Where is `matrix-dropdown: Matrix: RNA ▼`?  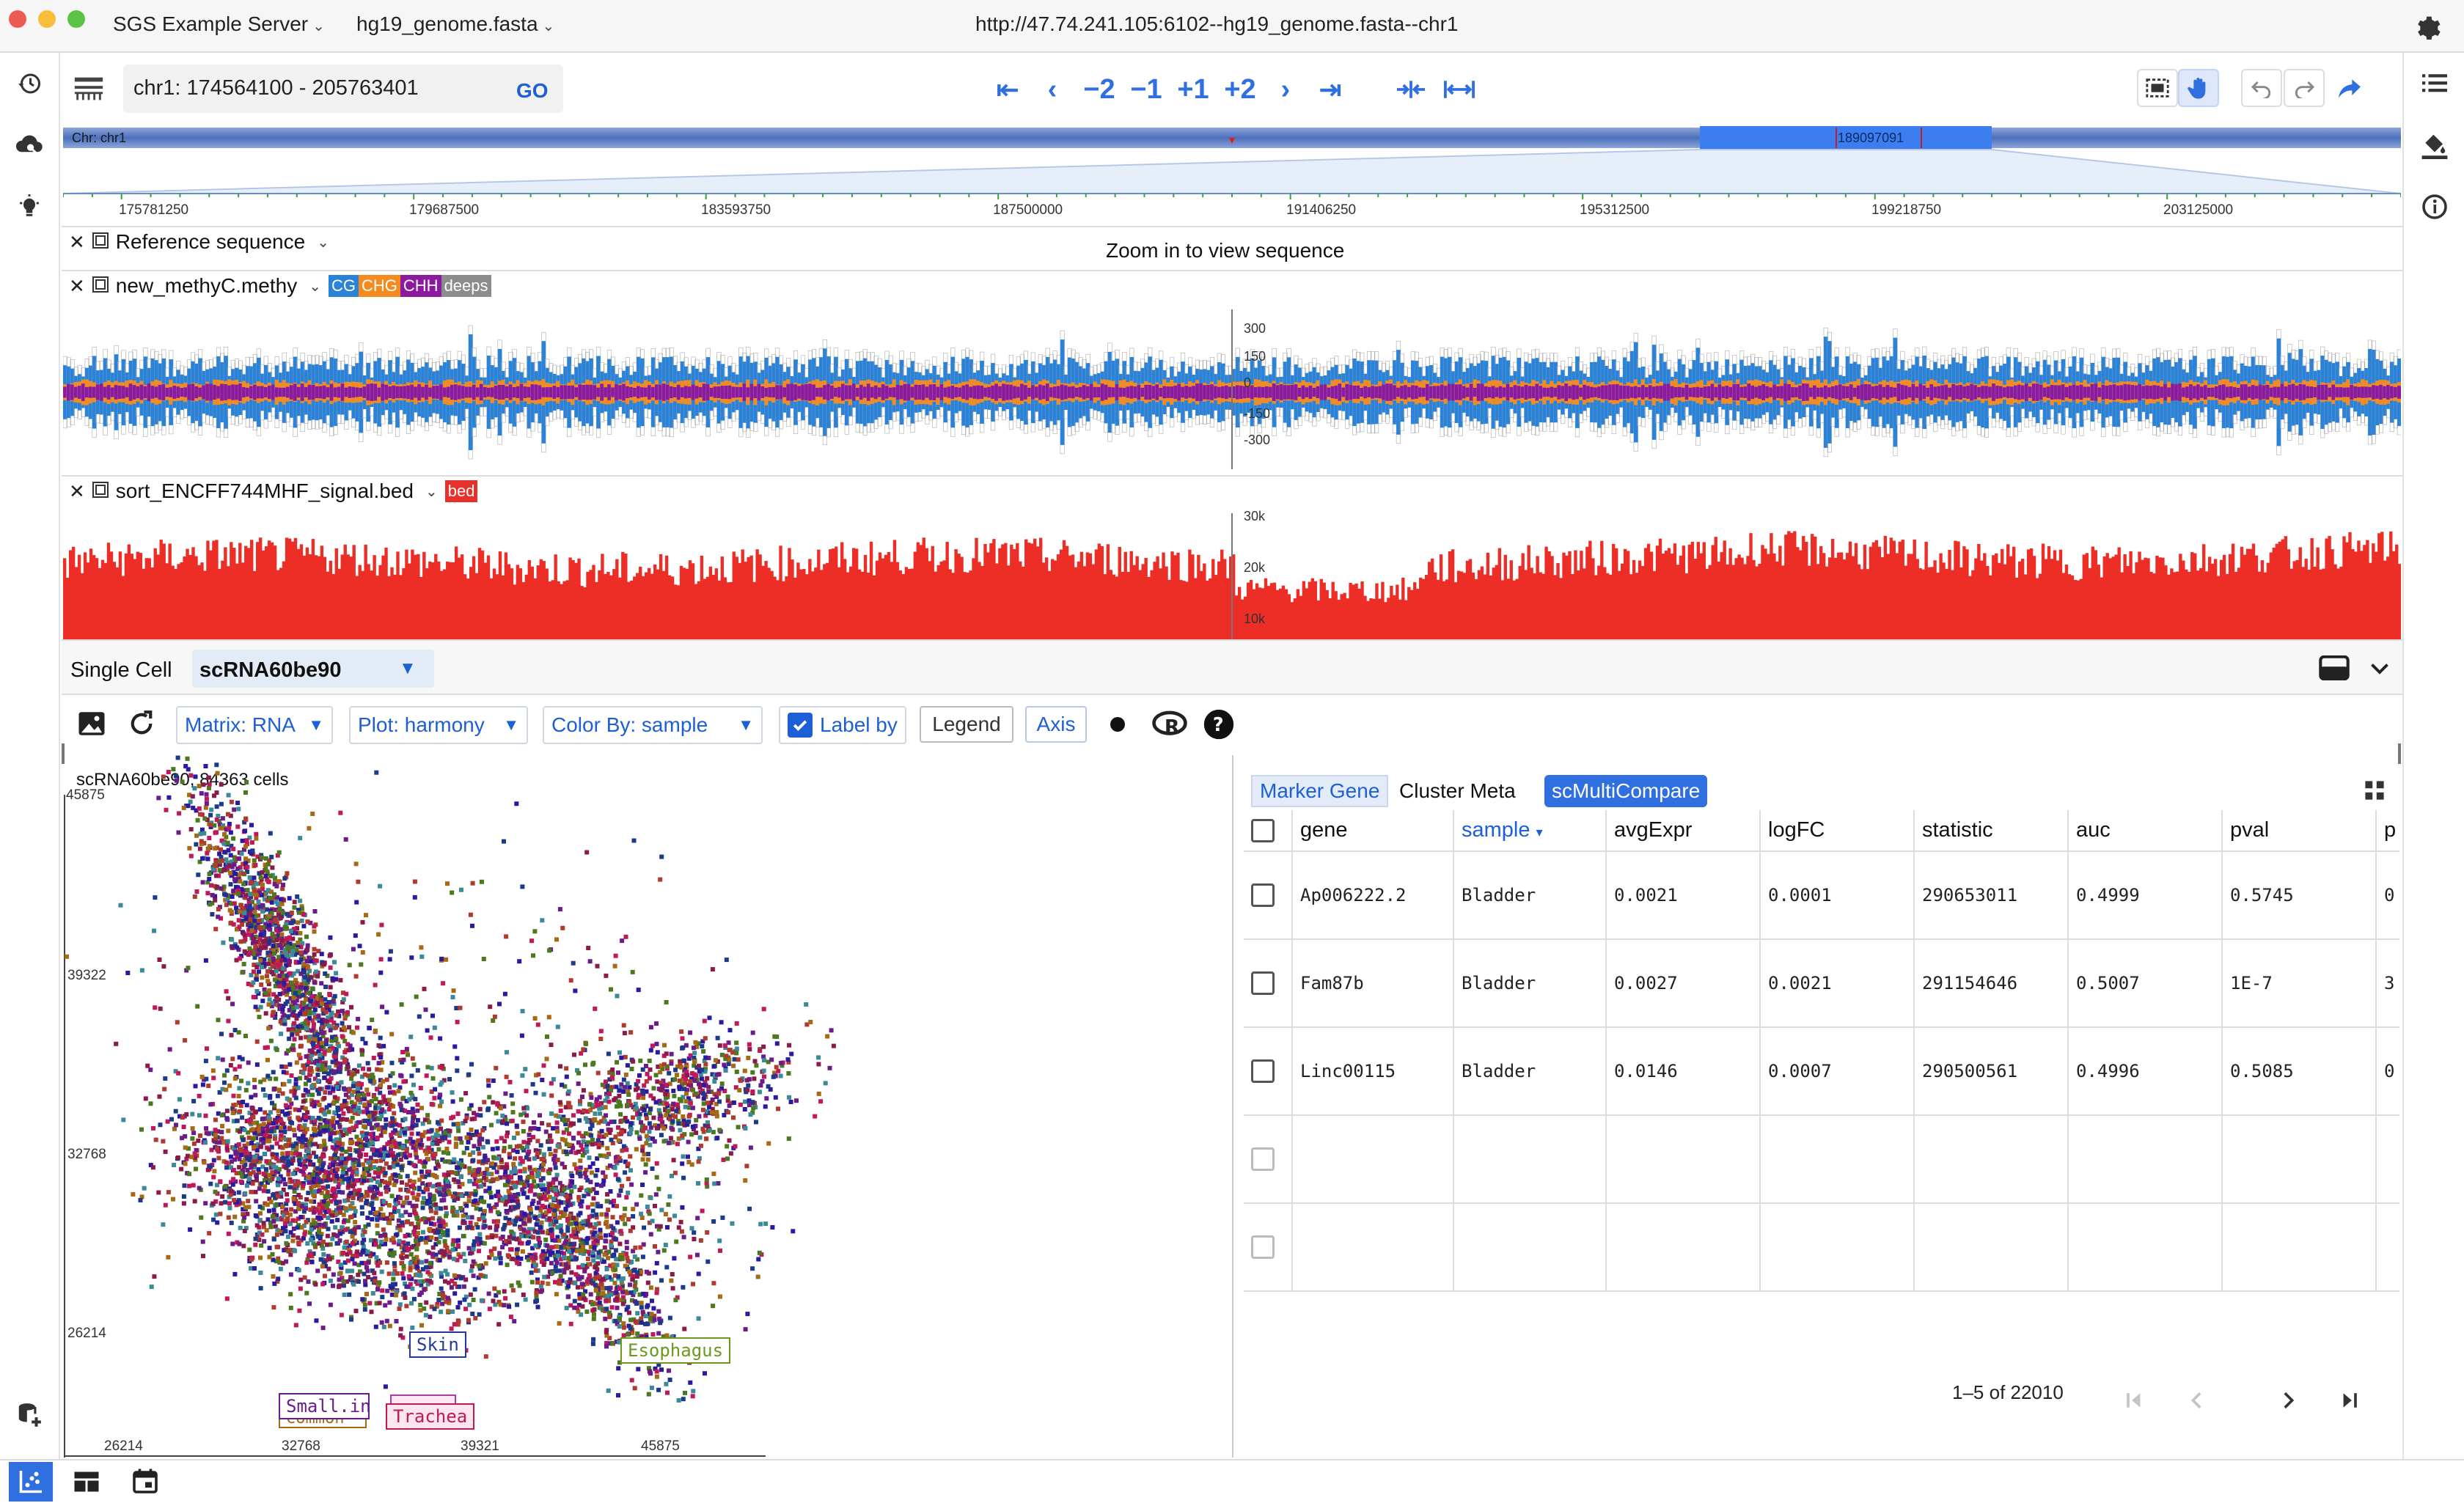
matrix-dropdown: Matrix: RNA ▼ is located at coordinates (254, 725).